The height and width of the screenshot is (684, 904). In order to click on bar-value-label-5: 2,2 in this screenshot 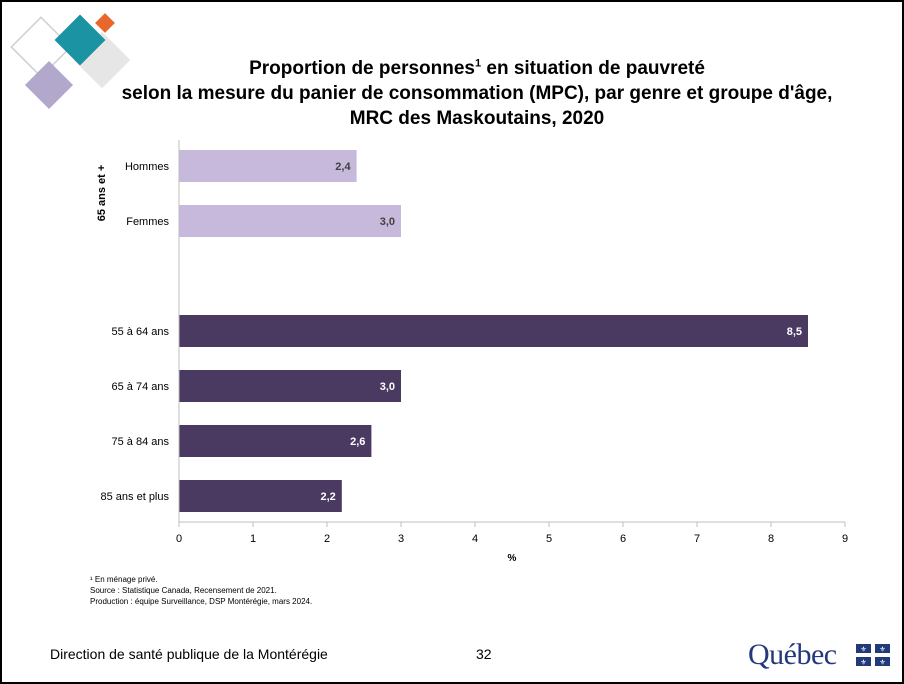, I will do `click(328, 497)`.